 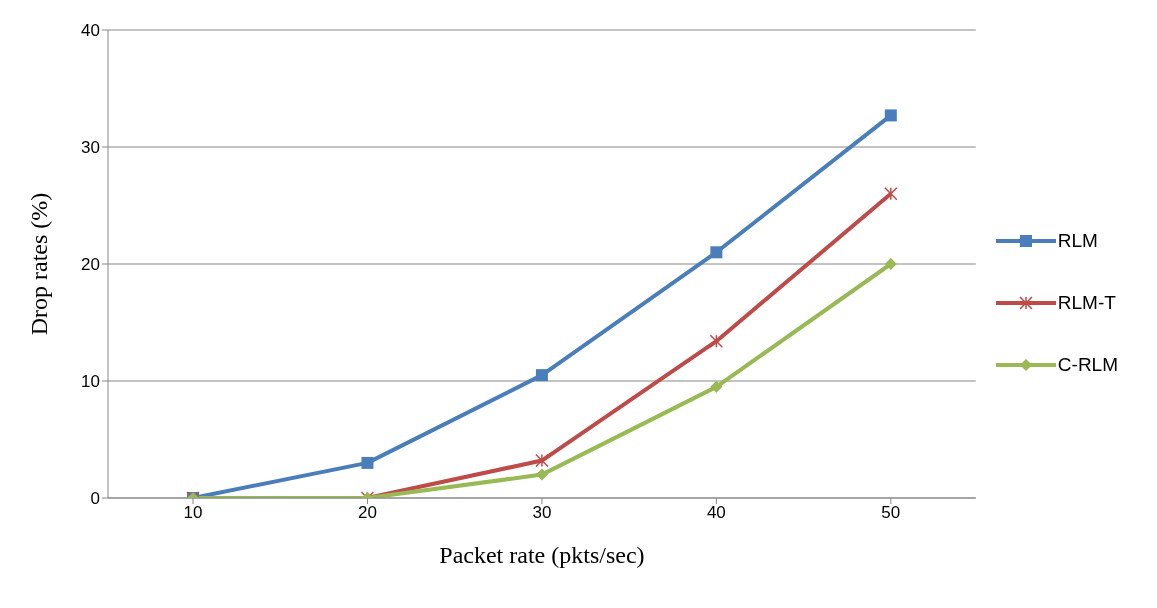 What do you see at coordinates (1087, 365) in the screenshot?
I see `legend-label: C-RLM` at bounding box center [1087, 365].